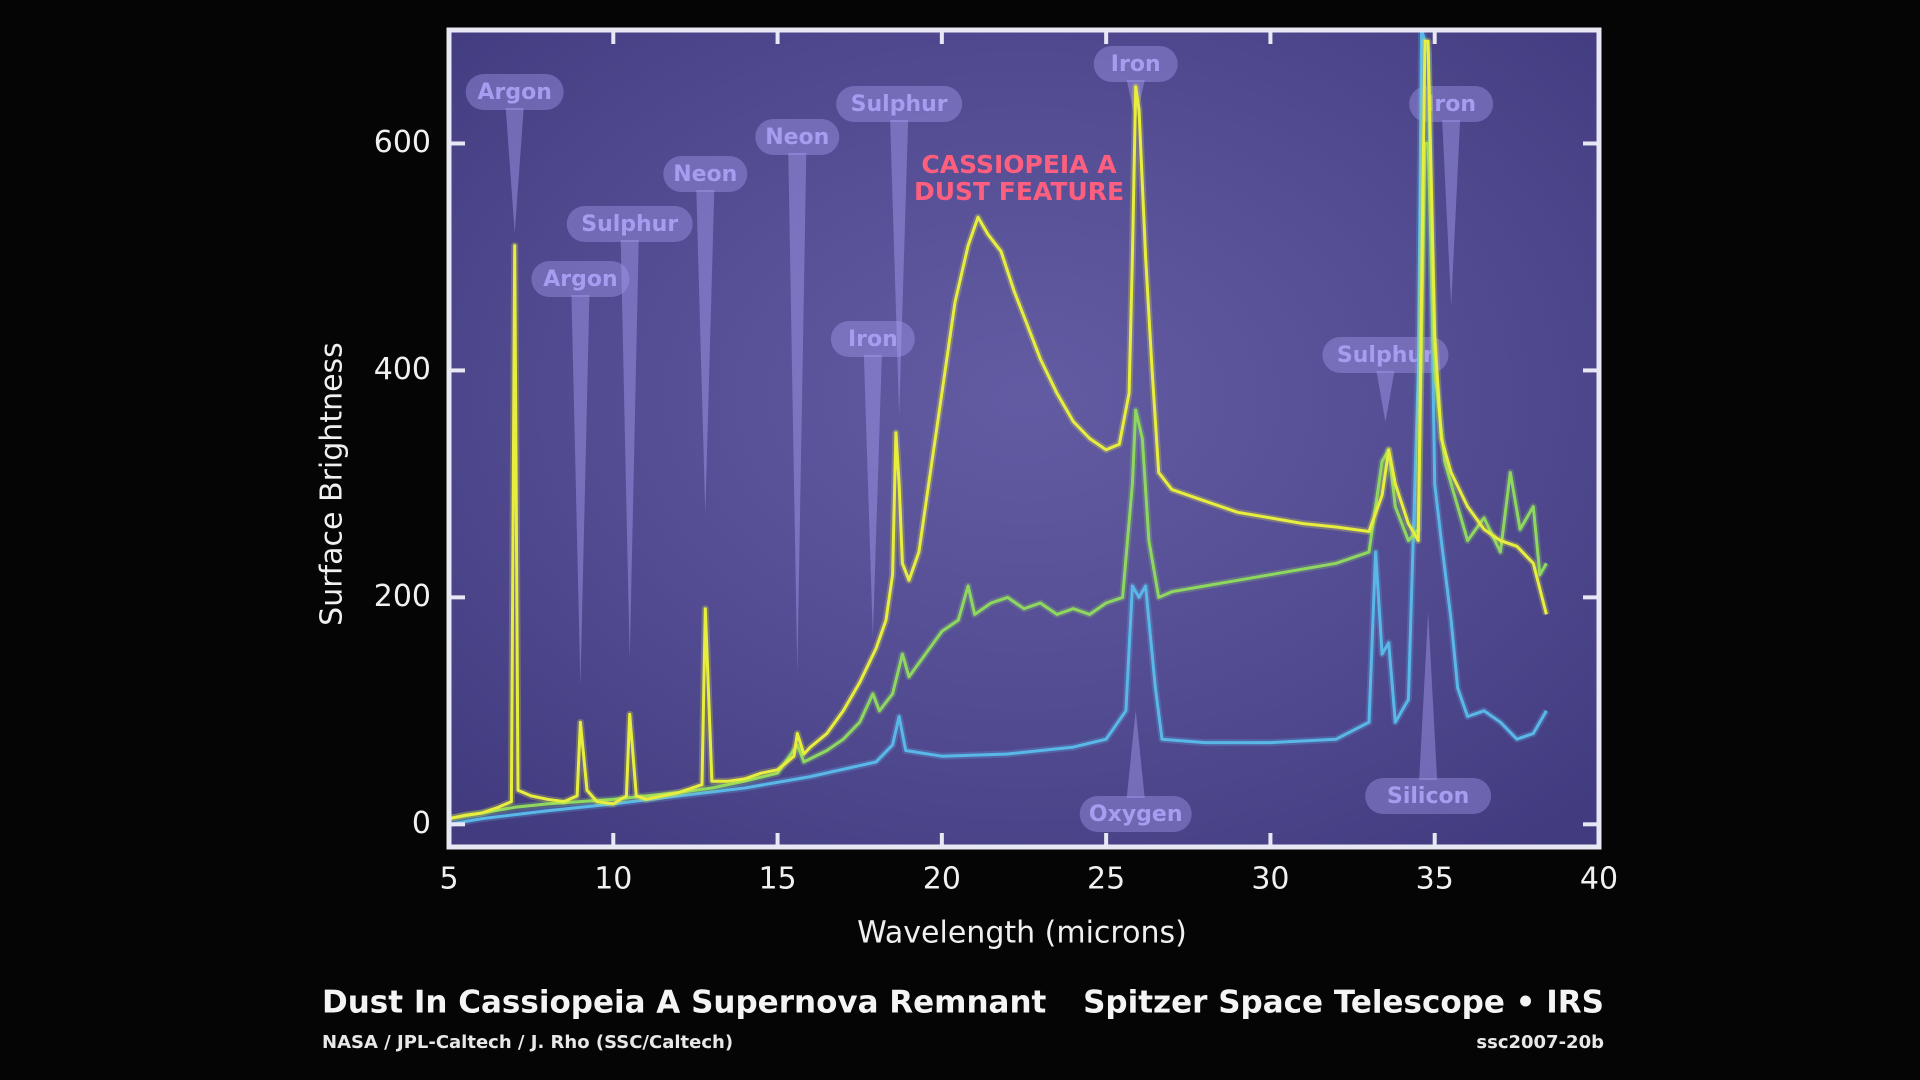 The width and height of the screenshot is (1920, 1080). I want to click on annotation-label: Oxygen, so click(1136, 814).